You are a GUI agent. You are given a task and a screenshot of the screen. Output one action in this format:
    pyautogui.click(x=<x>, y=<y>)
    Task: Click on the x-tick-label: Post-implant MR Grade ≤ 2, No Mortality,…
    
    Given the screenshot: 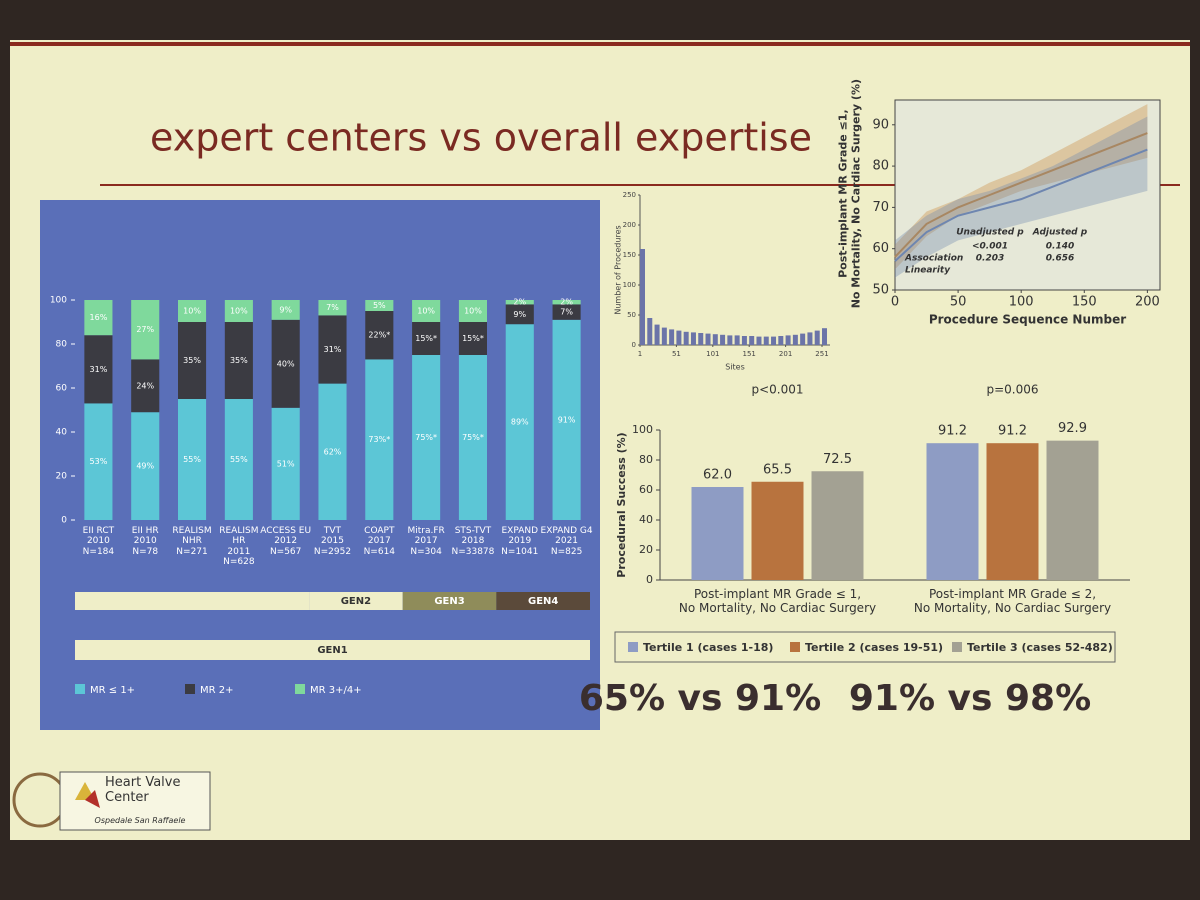 What is the action you would take?
    pyautogui.click(x=1012, y=601)
    